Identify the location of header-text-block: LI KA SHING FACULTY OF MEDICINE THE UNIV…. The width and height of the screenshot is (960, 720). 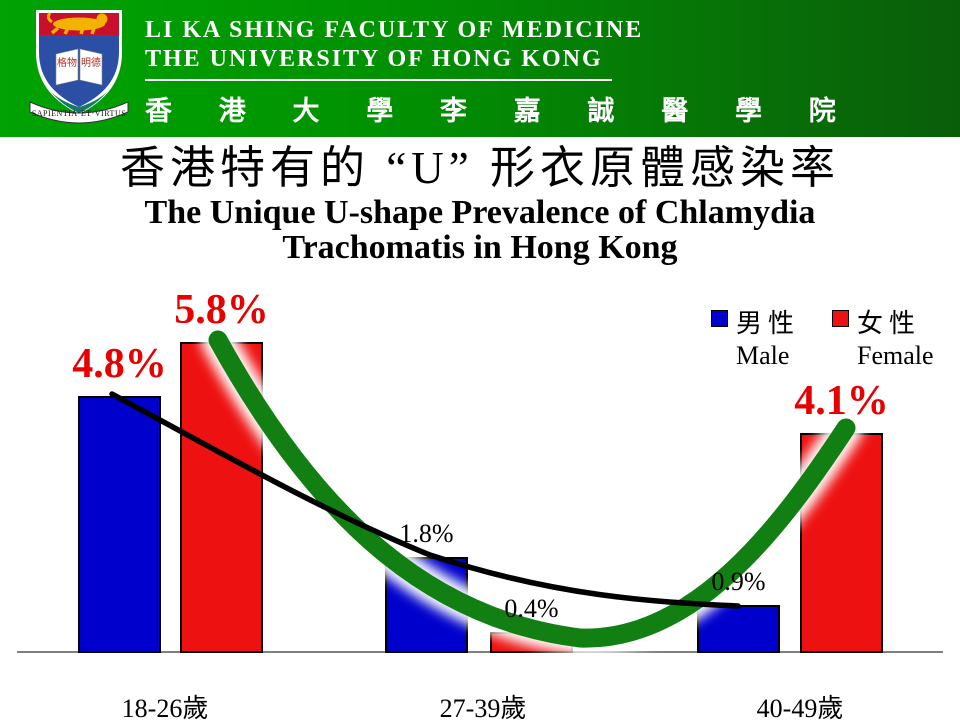
(500, 72).